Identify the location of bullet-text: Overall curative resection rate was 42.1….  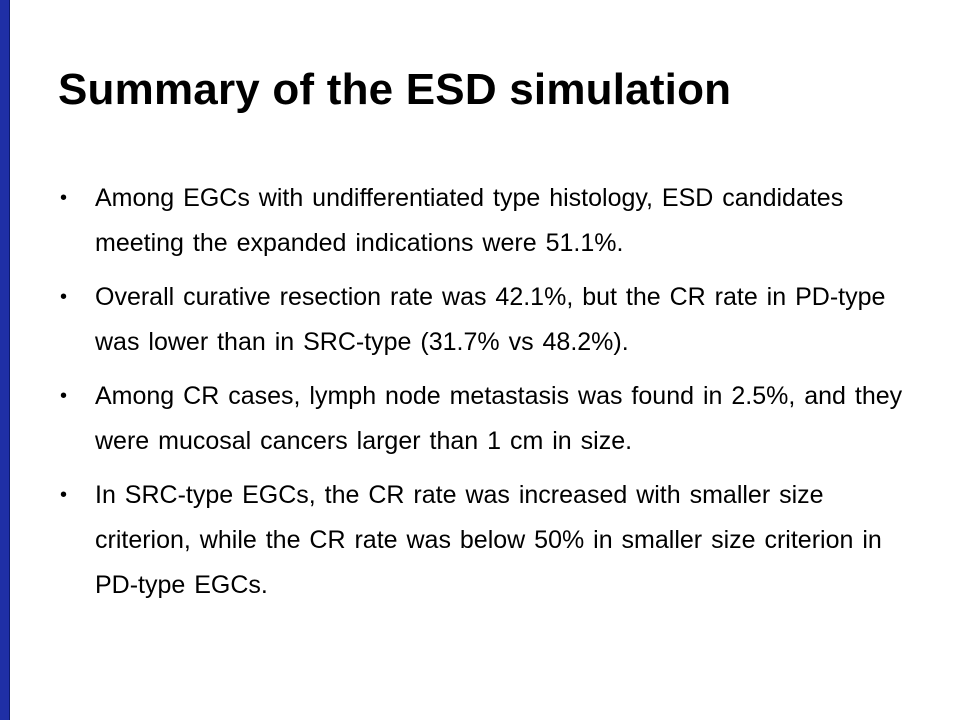
(490, 319).